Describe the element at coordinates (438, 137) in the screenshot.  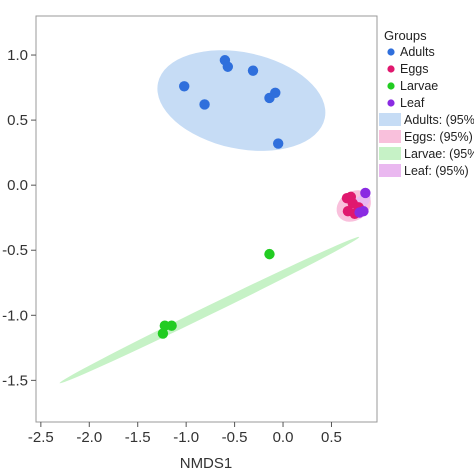
I see `legend-label-eggs-95: Eggs: (95%)` at that location.